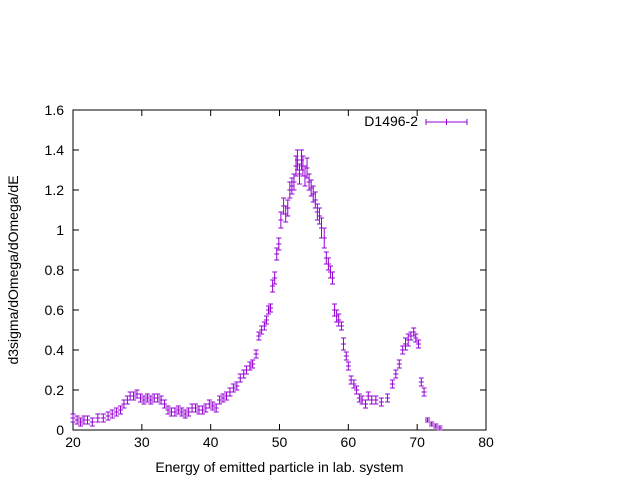  What do you see at coordinates (349, 442) in the screenshot?
I see `x-tick-label: 60` at bounding box center [349, 442].